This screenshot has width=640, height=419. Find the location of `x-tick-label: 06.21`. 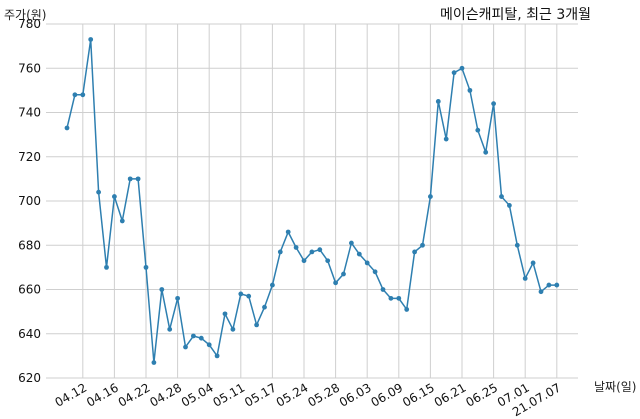

x-tick-label: 06.21 is located at coordinates (450, 394).